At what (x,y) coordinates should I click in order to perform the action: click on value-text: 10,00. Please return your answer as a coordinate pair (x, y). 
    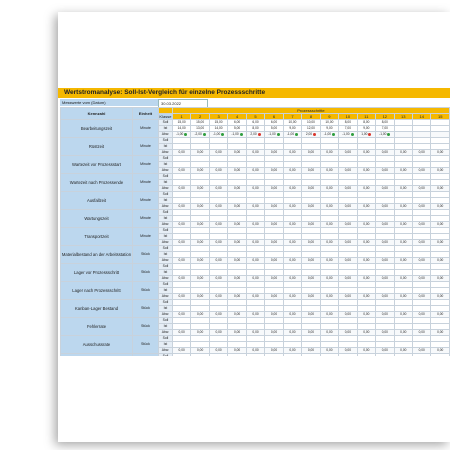
    Looking at the image, I should click on (292, 122).